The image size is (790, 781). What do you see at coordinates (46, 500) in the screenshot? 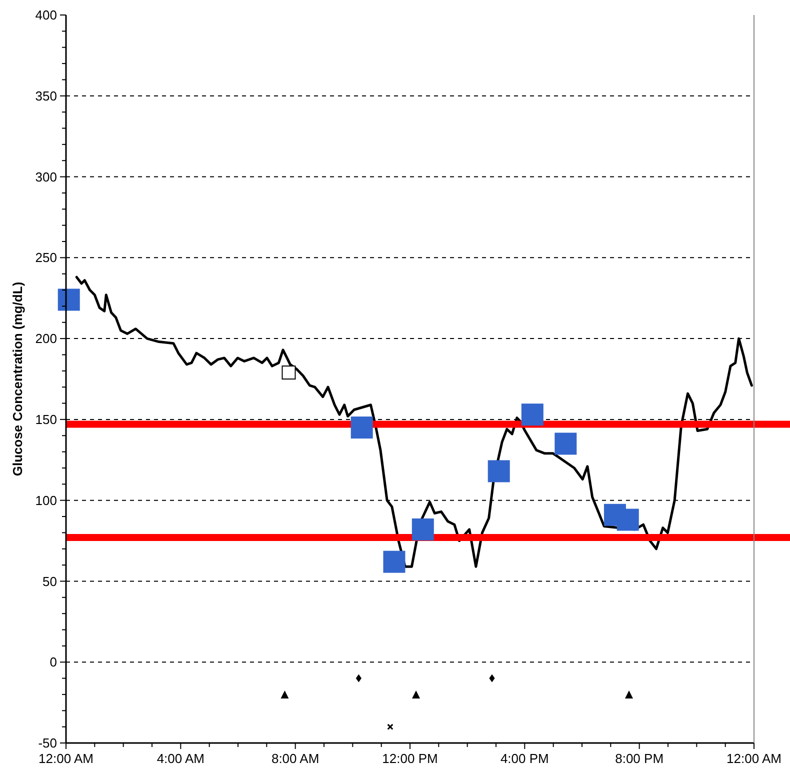
I see `y-tick-label: 100` at bounding box center [46, 500].